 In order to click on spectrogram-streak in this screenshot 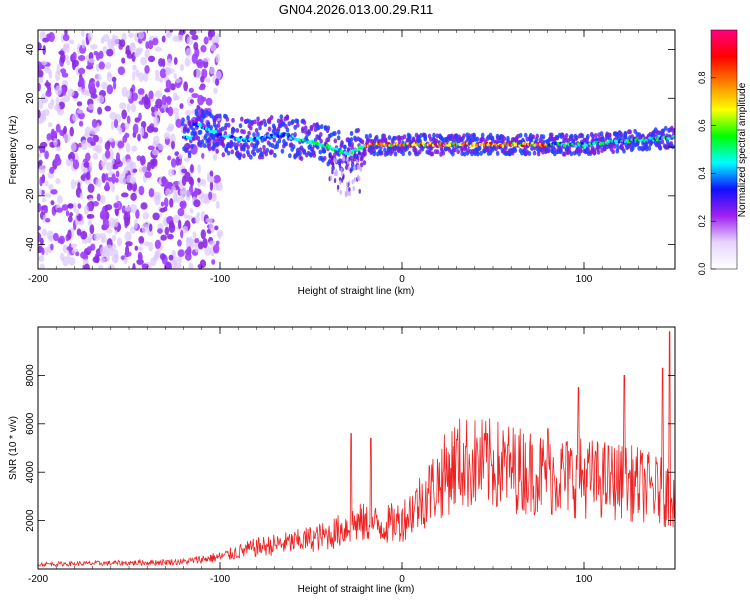, I will do `click(336, 161)`.